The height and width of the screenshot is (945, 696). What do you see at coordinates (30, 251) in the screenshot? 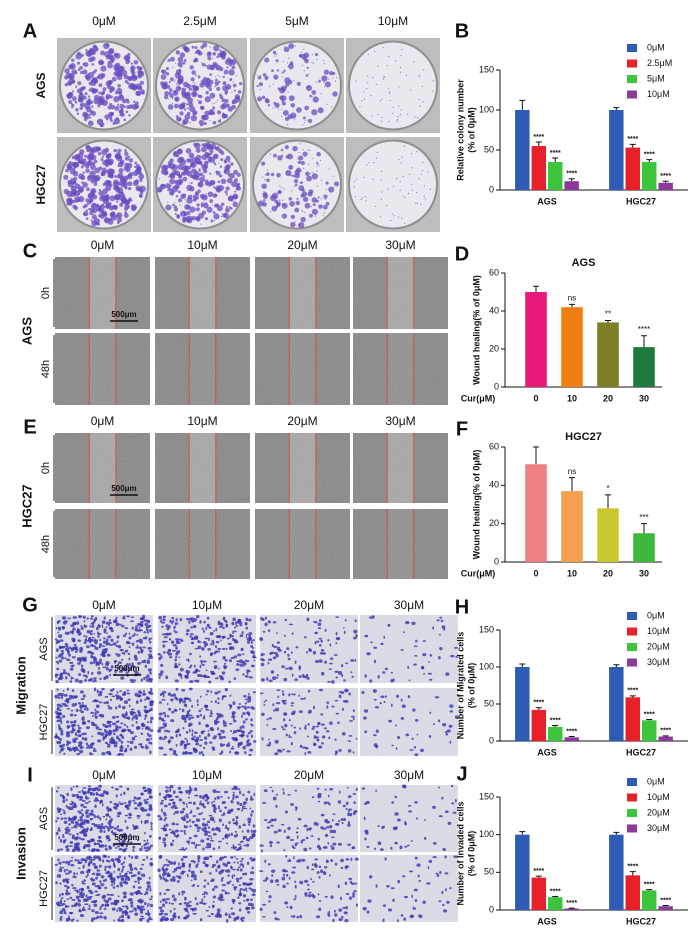
I see `panel-letter: C` at bounding box center [30, 251].